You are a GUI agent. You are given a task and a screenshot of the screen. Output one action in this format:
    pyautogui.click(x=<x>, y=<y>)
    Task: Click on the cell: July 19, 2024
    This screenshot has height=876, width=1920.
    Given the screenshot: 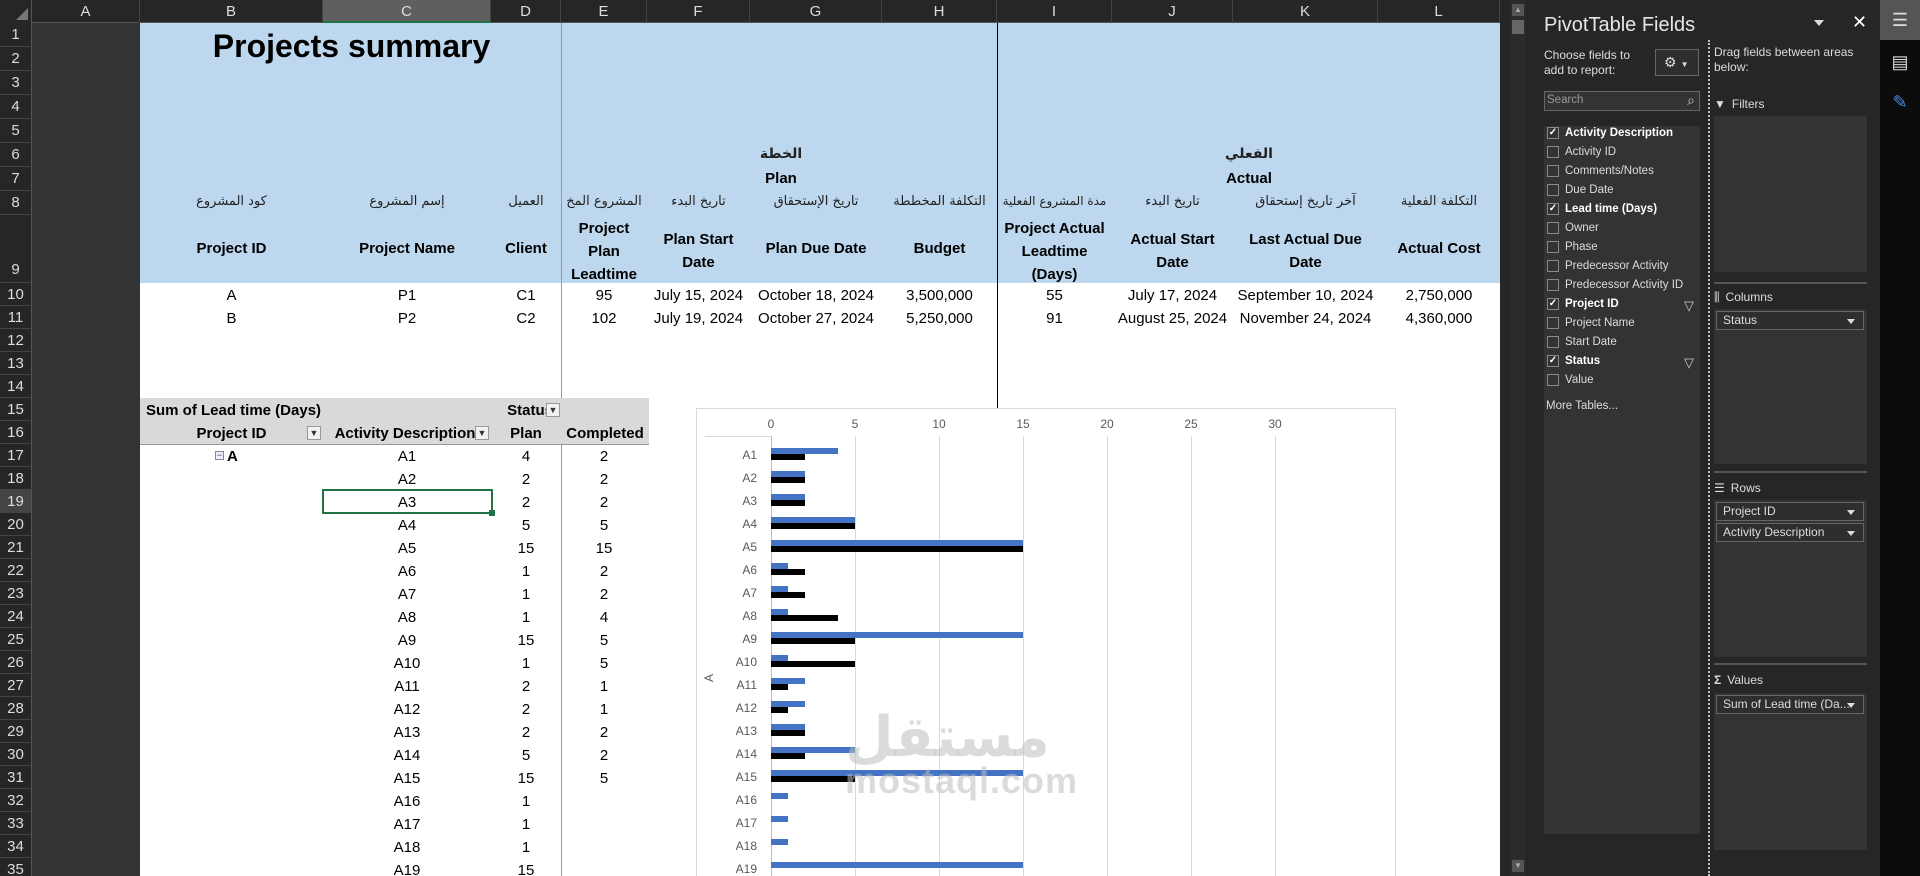 What is the action you would take?
    pyautogui.click(x=698, y=318)
    